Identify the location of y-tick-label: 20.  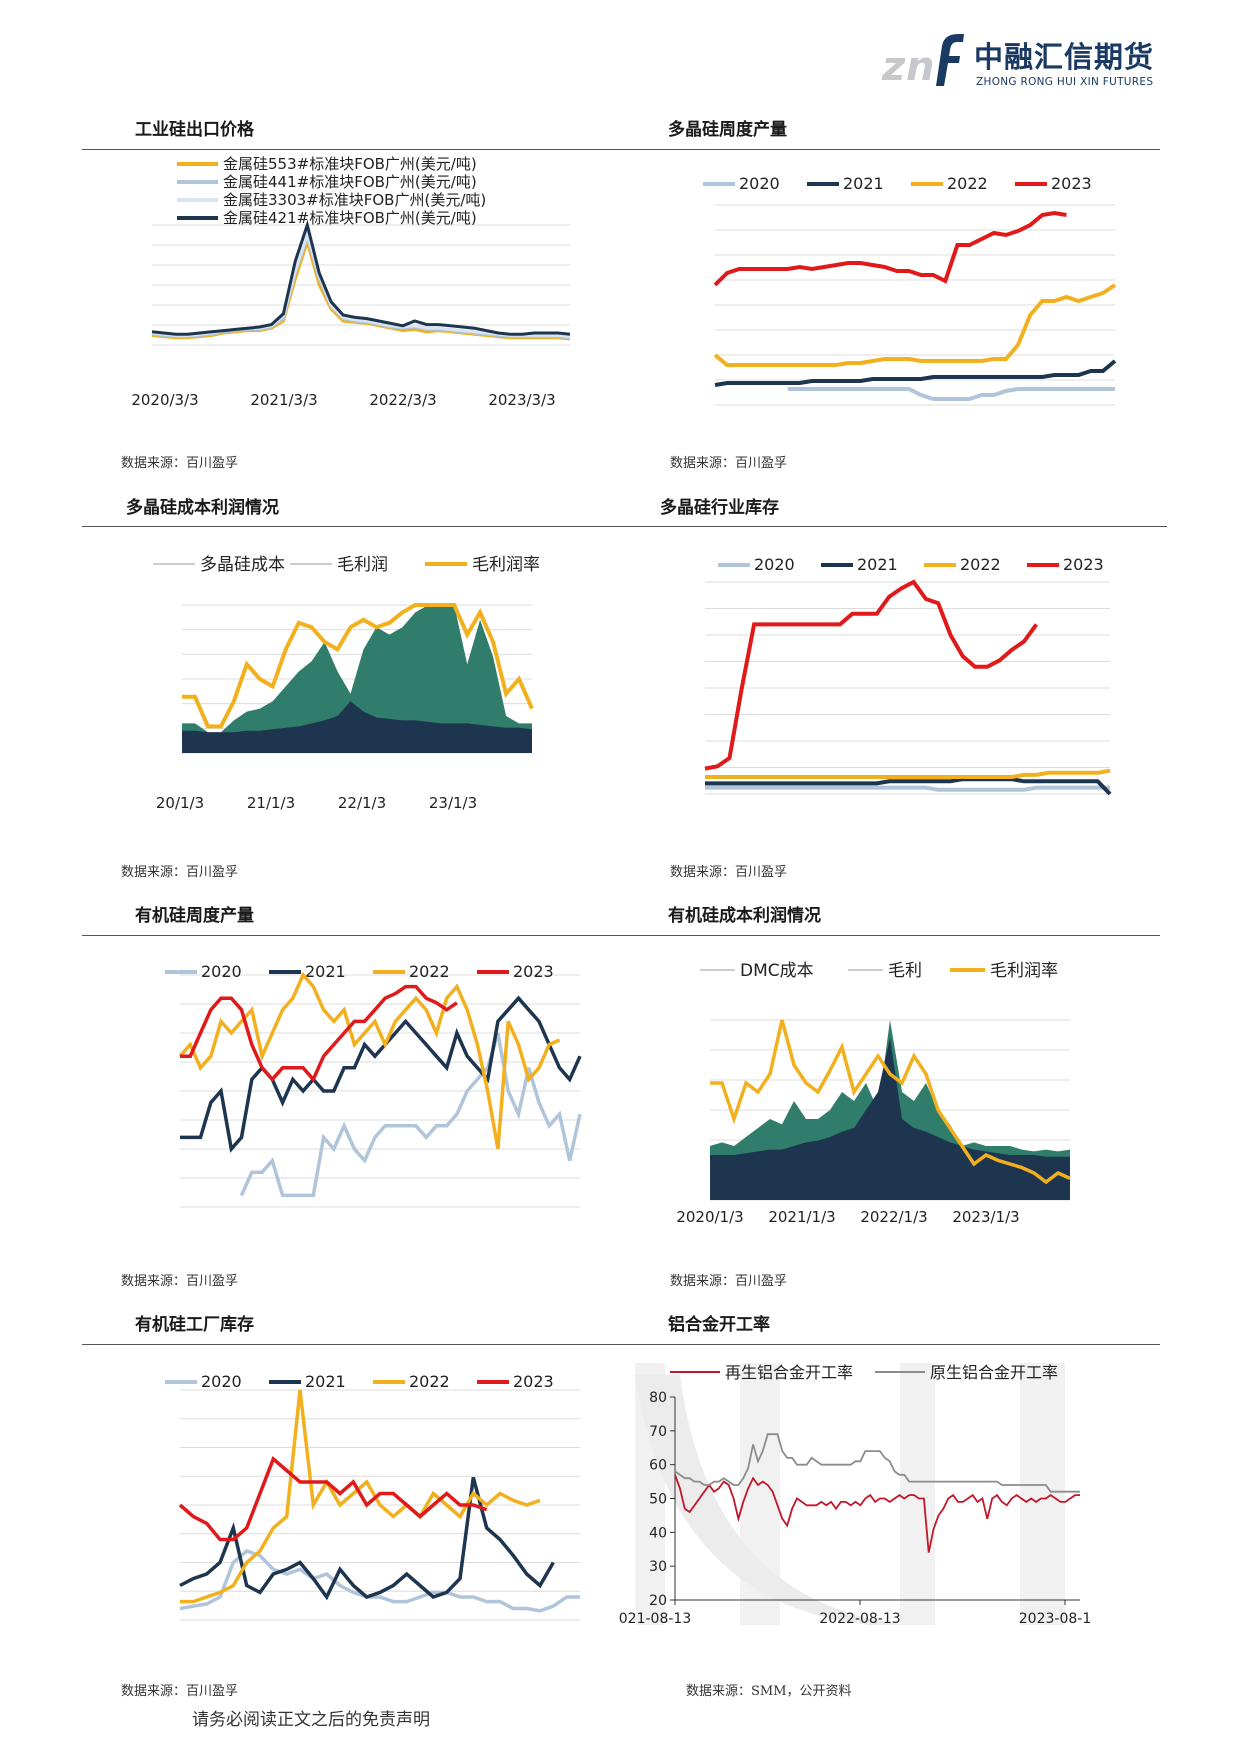
(658, 1601).